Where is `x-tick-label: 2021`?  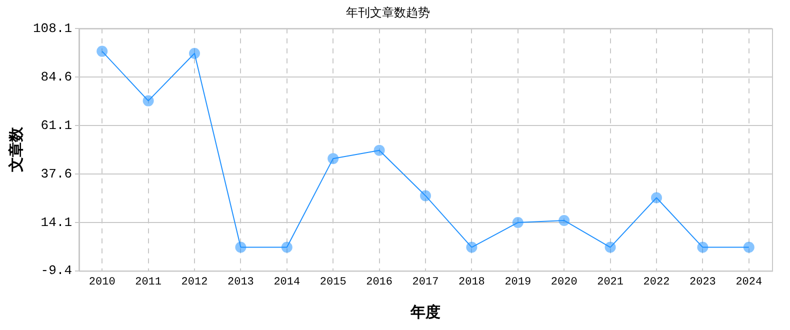 x-tick-label: 2021 is located at coordinates (610, 282).